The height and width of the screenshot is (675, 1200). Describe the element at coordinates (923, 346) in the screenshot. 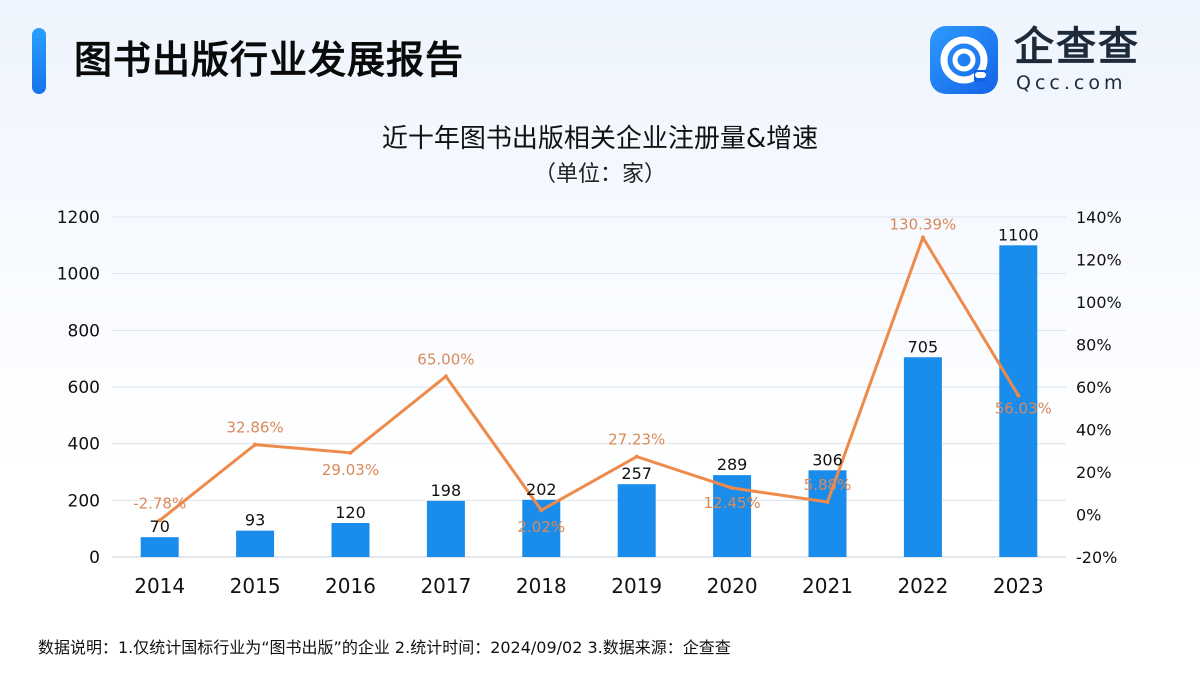

I see `bar-data-label: 705` at that location.